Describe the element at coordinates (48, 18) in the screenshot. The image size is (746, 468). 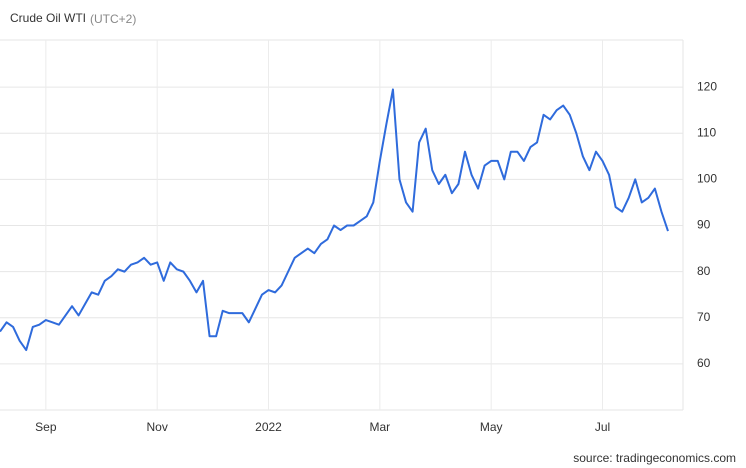
I see `chart-title: Crude Oil WTI` at that location.